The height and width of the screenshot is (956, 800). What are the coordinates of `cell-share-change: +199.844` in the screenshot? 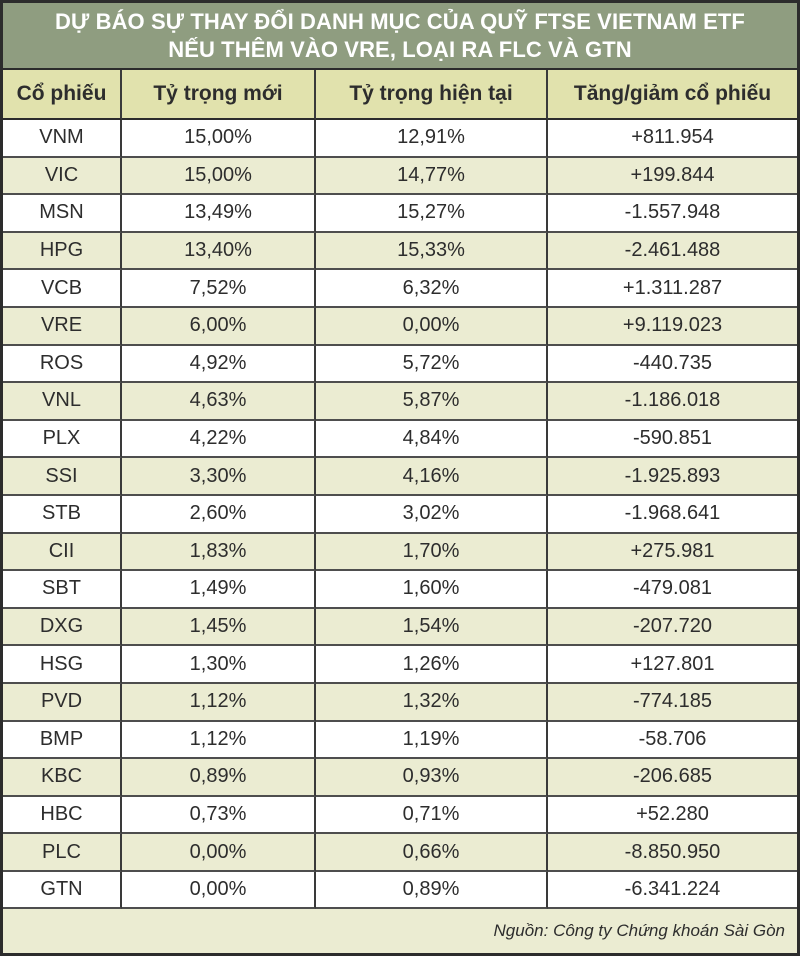 It's located at (672, 176).